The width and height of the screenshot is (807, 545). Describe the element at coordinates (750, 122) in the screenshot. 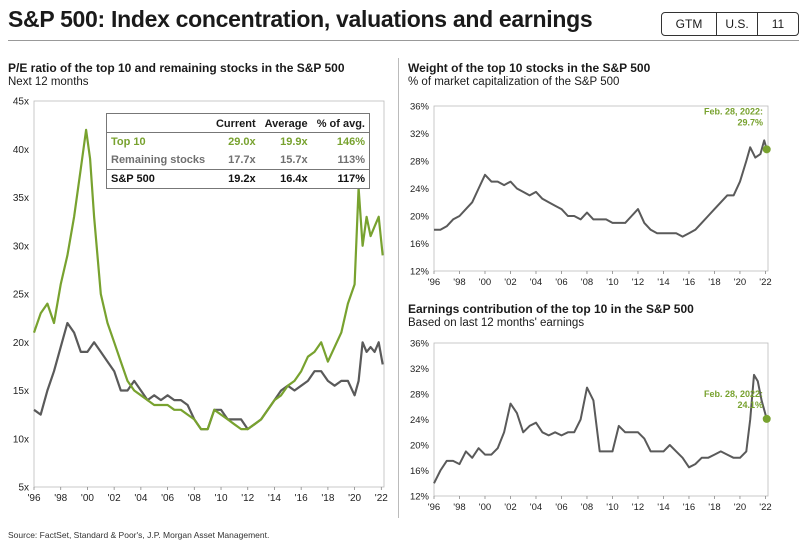

I see `annotation-value: 29.7%` at that location.